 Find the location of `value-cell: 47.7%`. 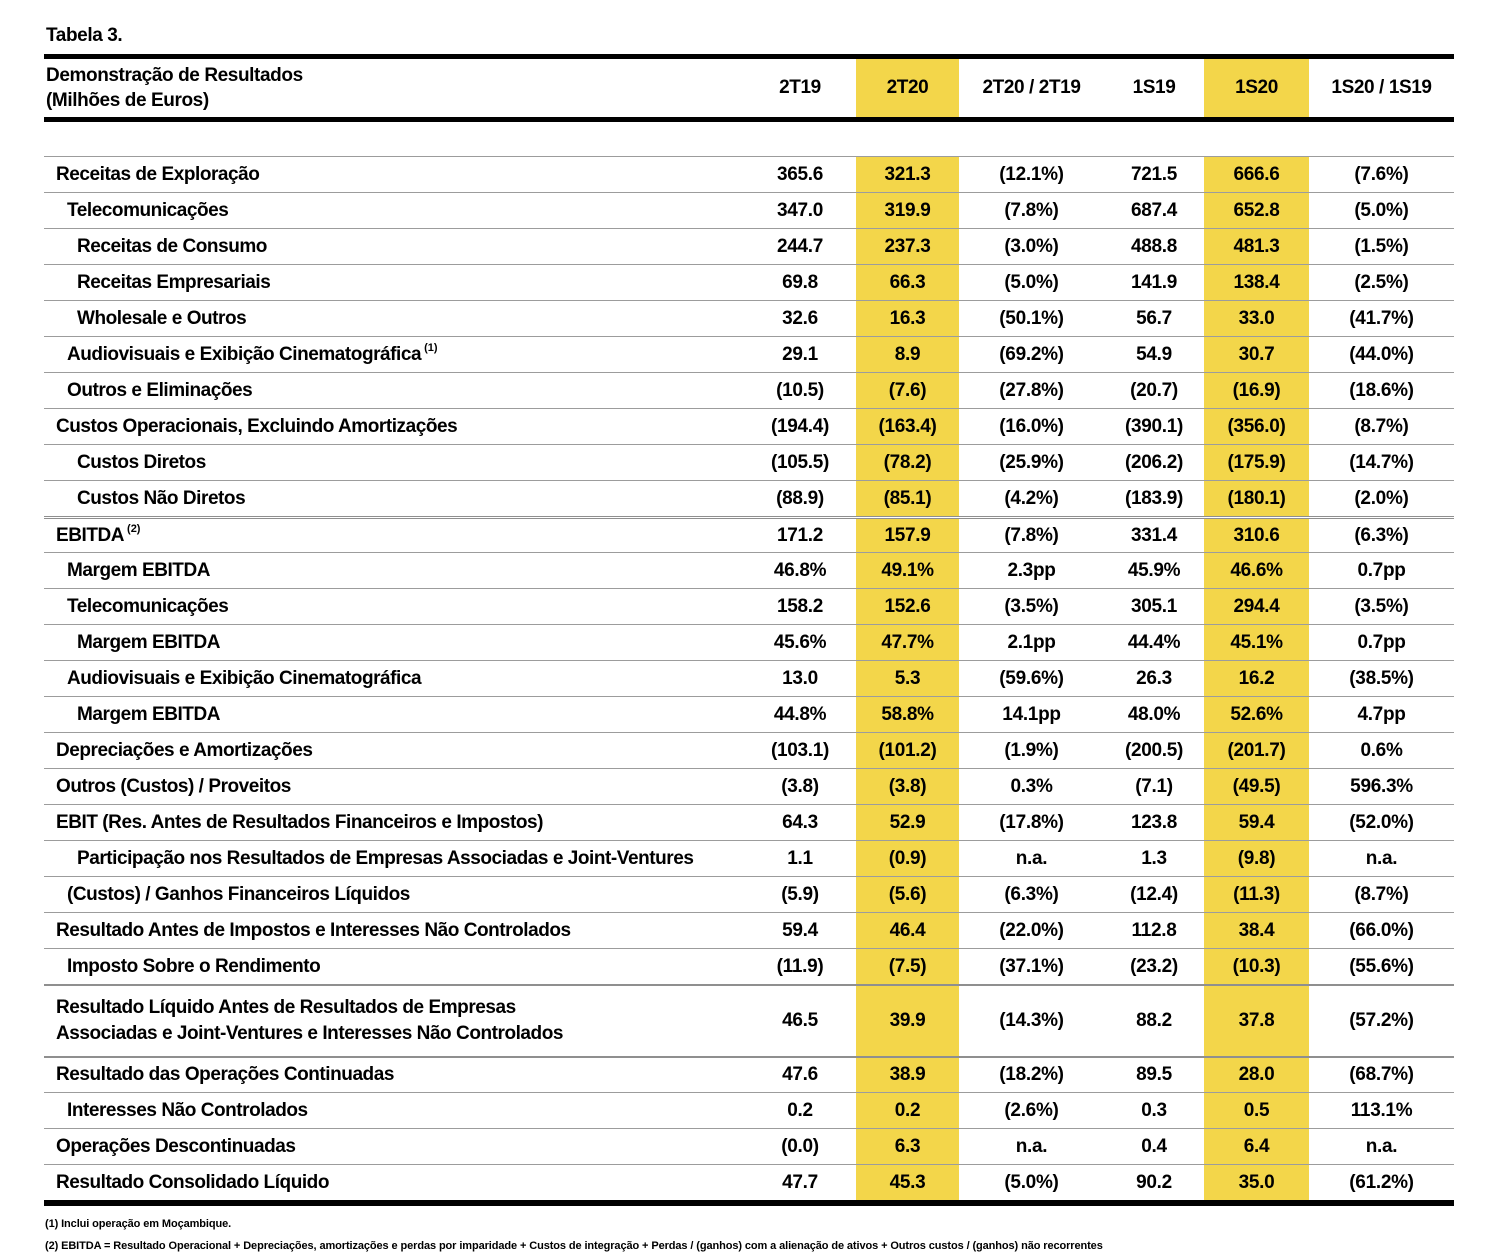

value-cell: 47.7% is located at coordinates (907, 642).